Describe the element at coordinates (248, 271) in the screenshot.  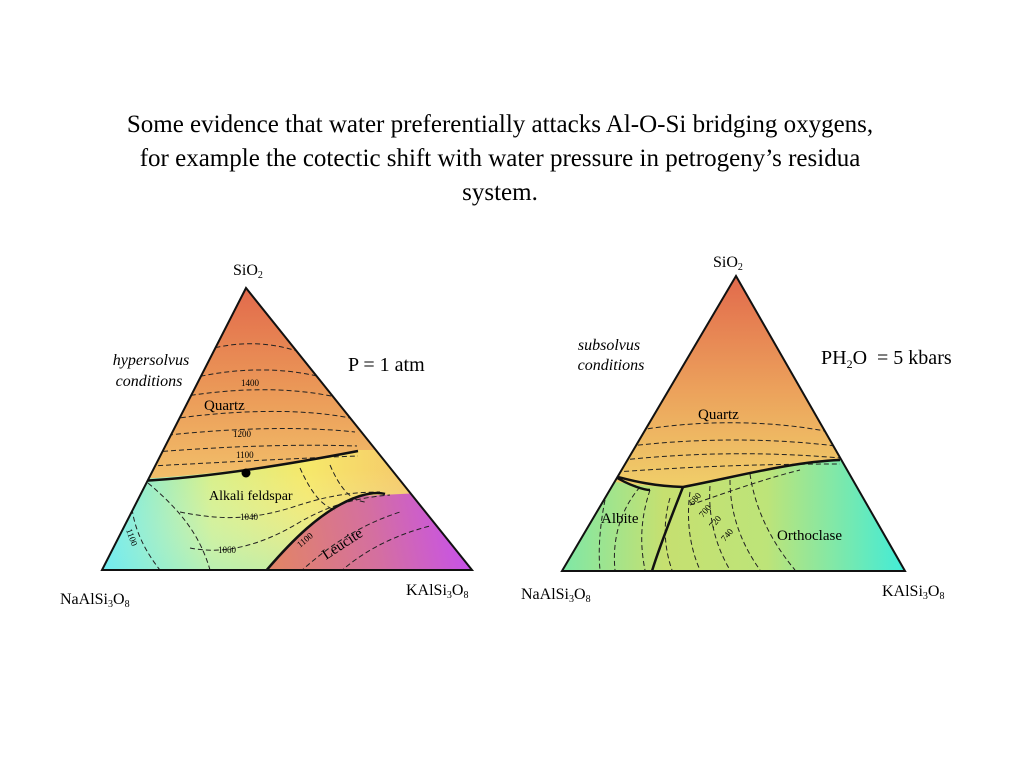
I see `left-apex-top-label: SiO2` at that location.